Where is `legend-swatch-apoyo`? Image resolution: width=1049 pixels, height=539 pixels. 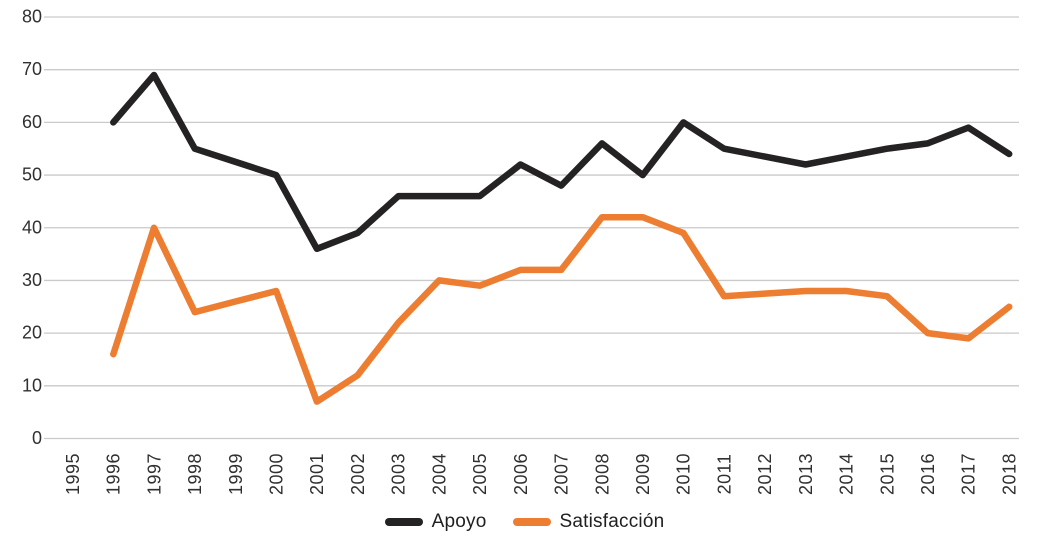
legend-swatch-apoyo is located at coordinates (403, 522).